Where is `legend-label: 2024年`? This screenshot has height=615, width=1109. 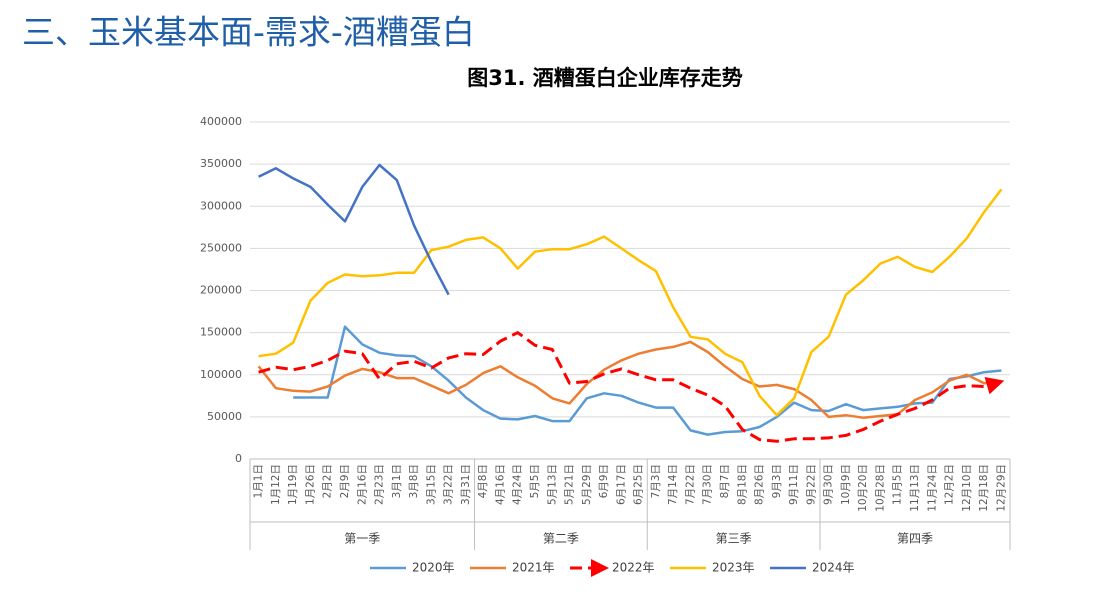
legend-label: 2024年 is located at coordinates (833, 568).